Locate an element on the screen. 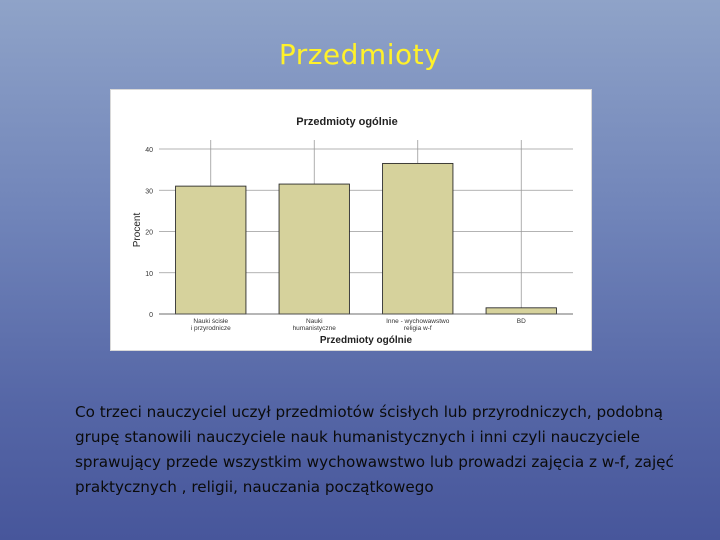 Image resolution: width=720 pixels, height=540 pixels. y-tick-label: 40 is located at coordinates (149, 150).